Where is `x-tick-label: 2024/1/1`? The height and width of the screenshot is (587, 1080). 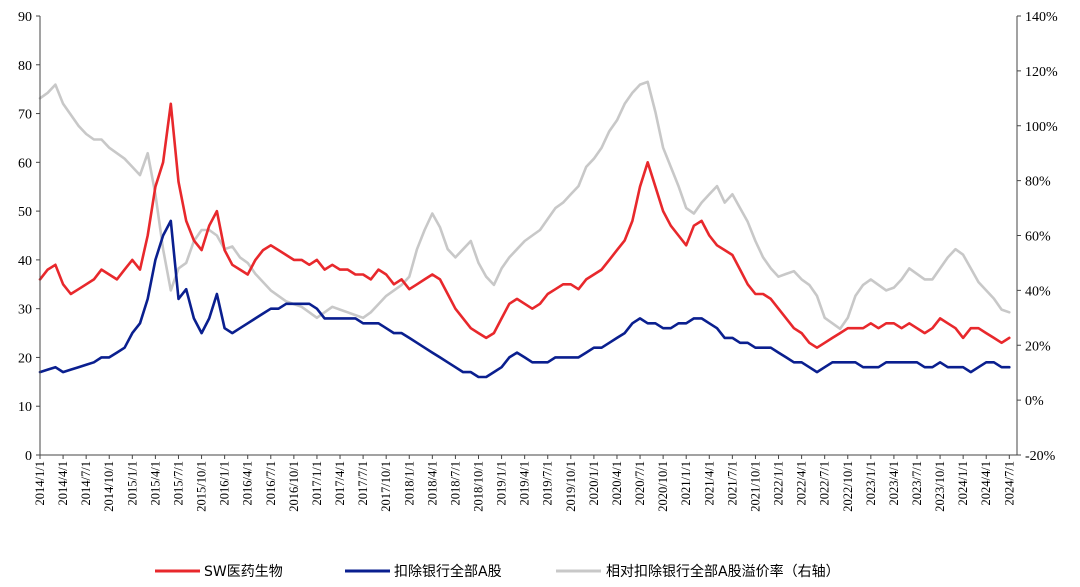
x-tick-label: 2024/1/1 is located at coordinates (963, 483).